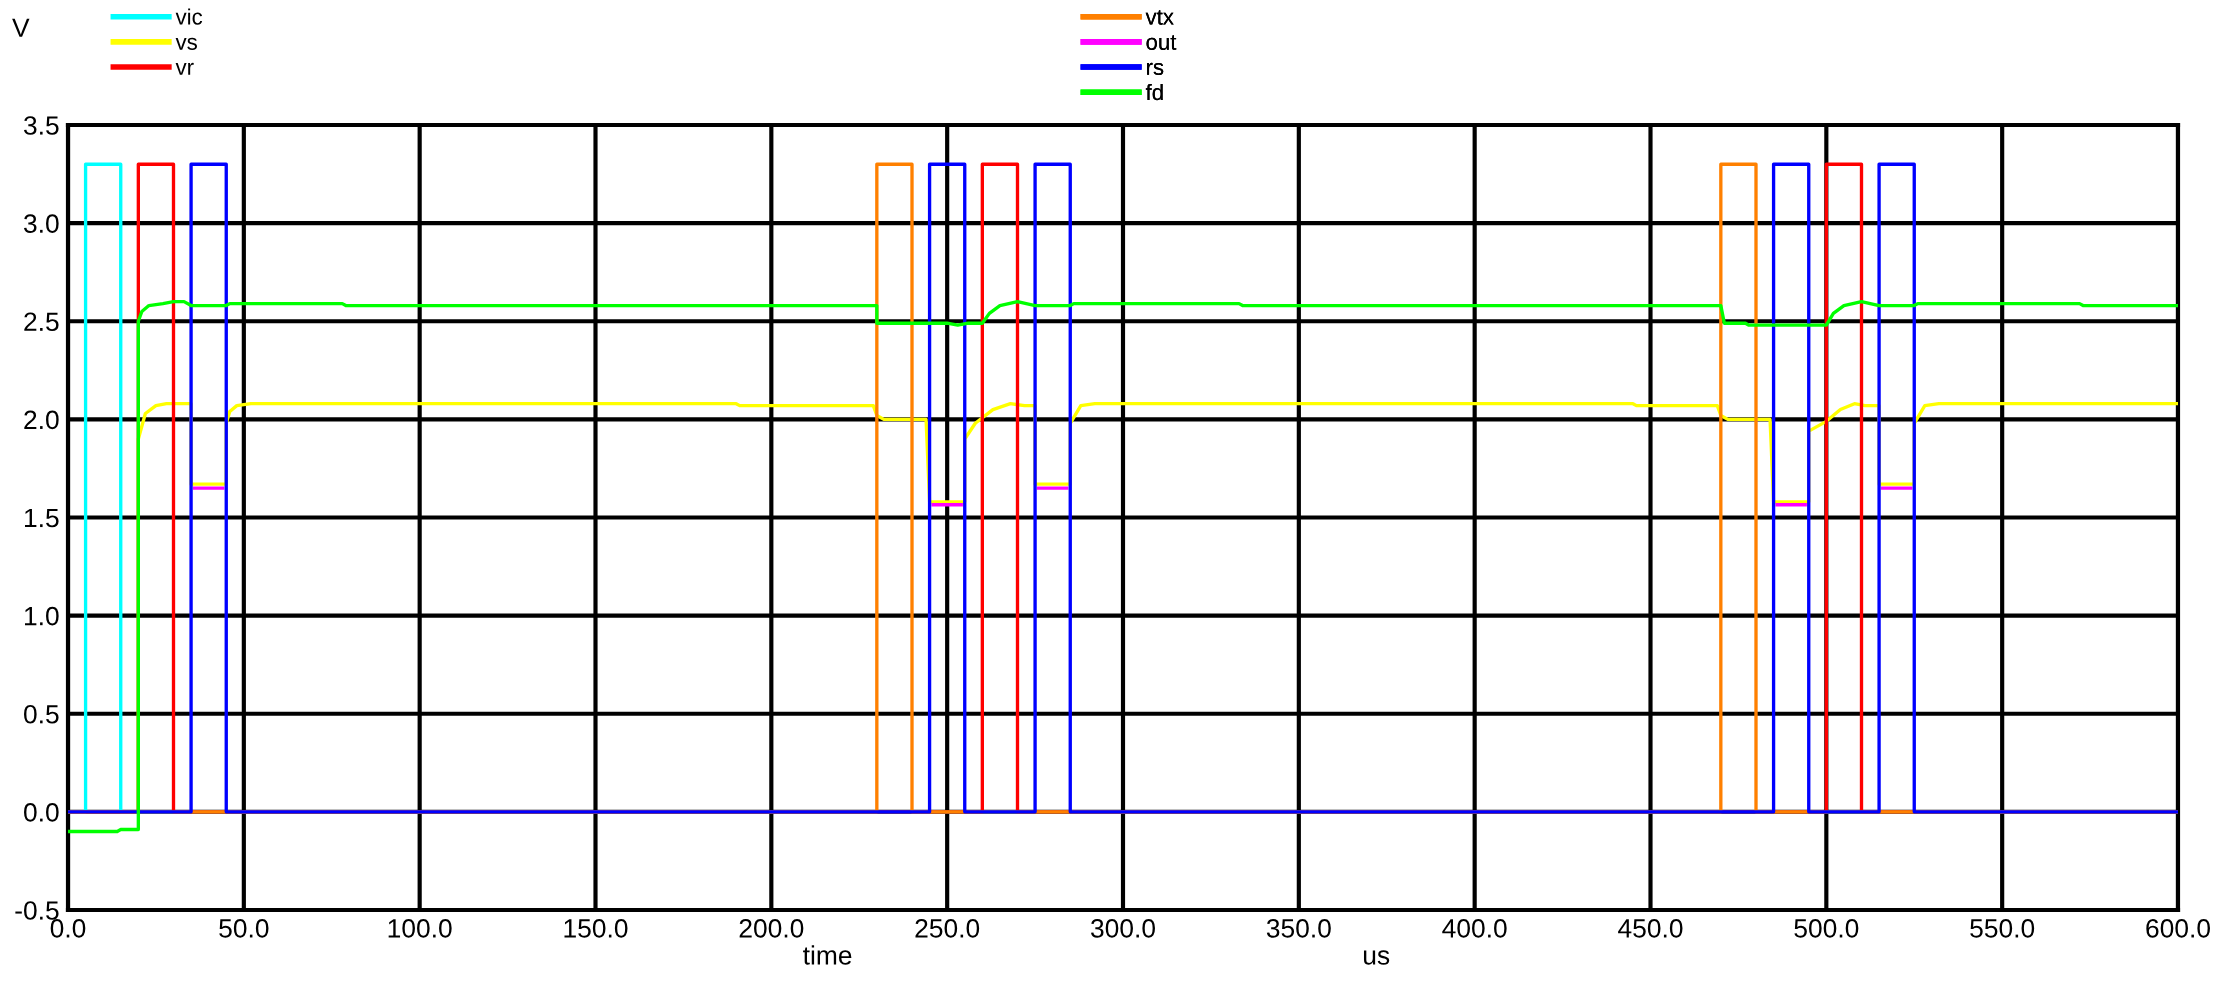 The image size is (2236, 986). I want to click on y-tick-label: 2.5, so click(41, 322).